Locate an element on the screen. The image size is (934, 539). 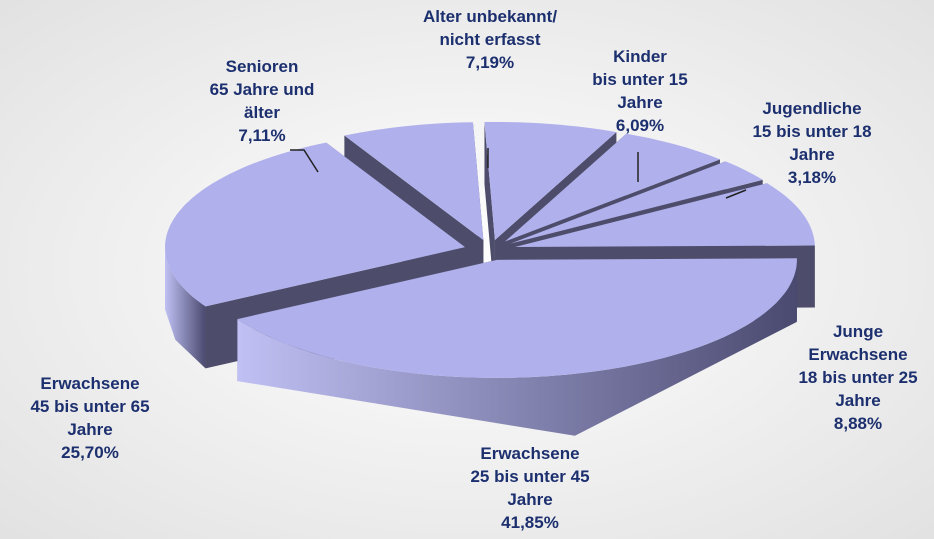
label-line: 15 bis unter 18 is located at coordinates (811, 131).